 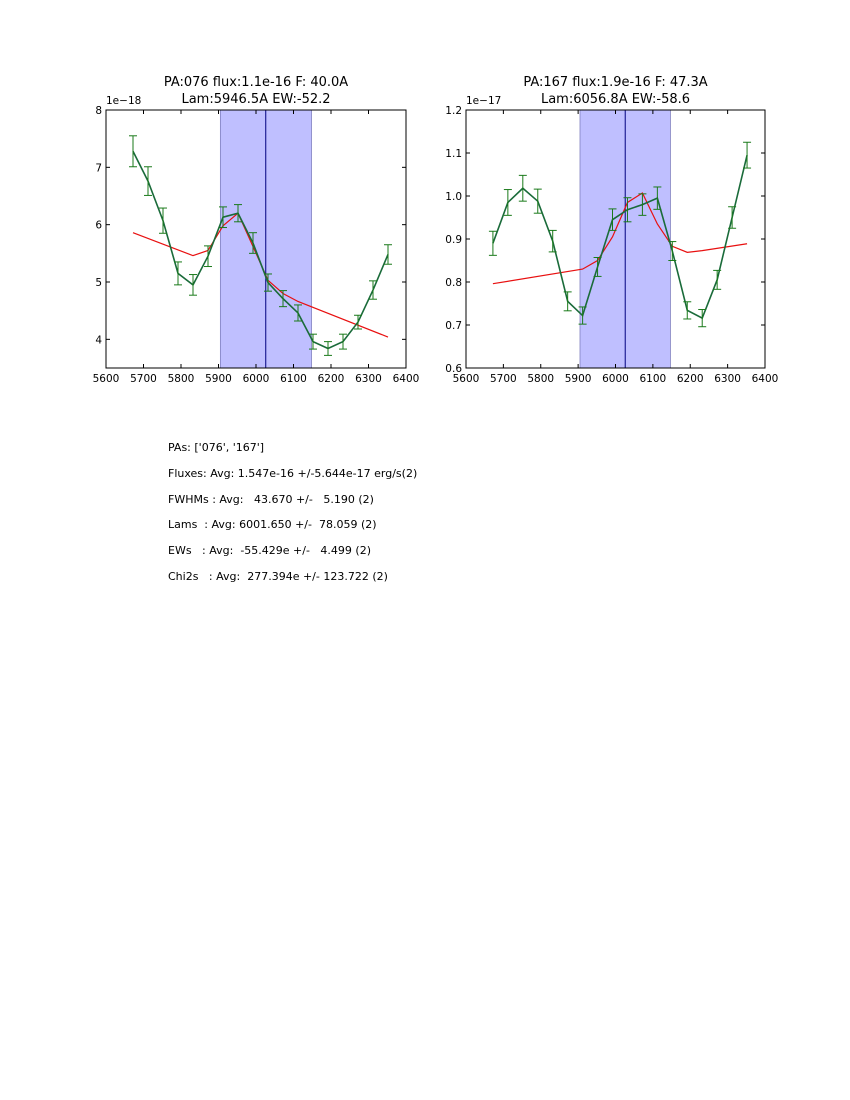 What do you see at coordinates (98, 340) in the screenshot?
I see `y-tick-label: 4` at bounding box center [98, 340].